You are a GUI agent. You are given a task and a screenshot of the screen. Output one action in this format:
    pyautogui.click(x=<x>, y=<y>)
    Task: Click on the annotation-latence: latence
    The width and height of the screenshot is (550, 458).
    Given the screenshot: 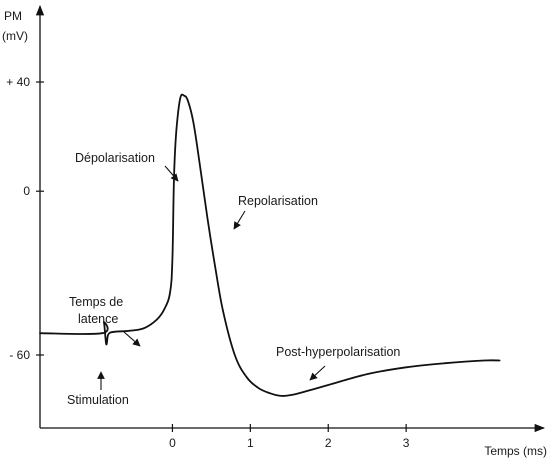 What is the action you would take?
    pyautogui.click(x=98, y=319)
    